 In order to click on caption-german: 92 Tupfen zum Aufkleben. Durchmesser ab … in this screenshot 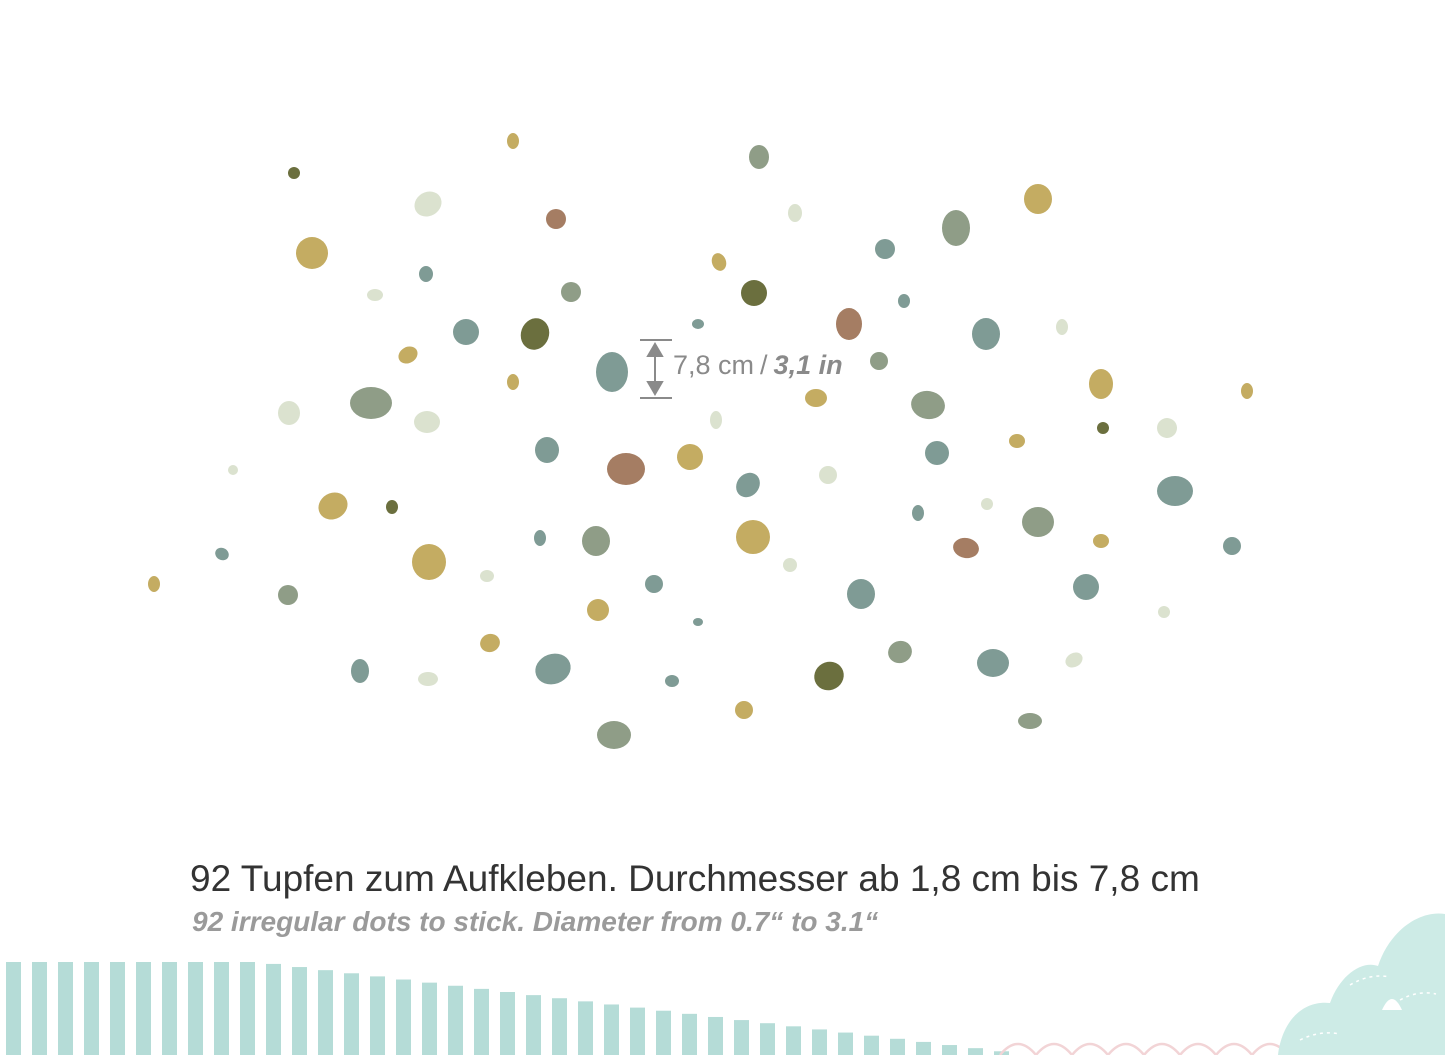, I will do `click(695, 878)`.